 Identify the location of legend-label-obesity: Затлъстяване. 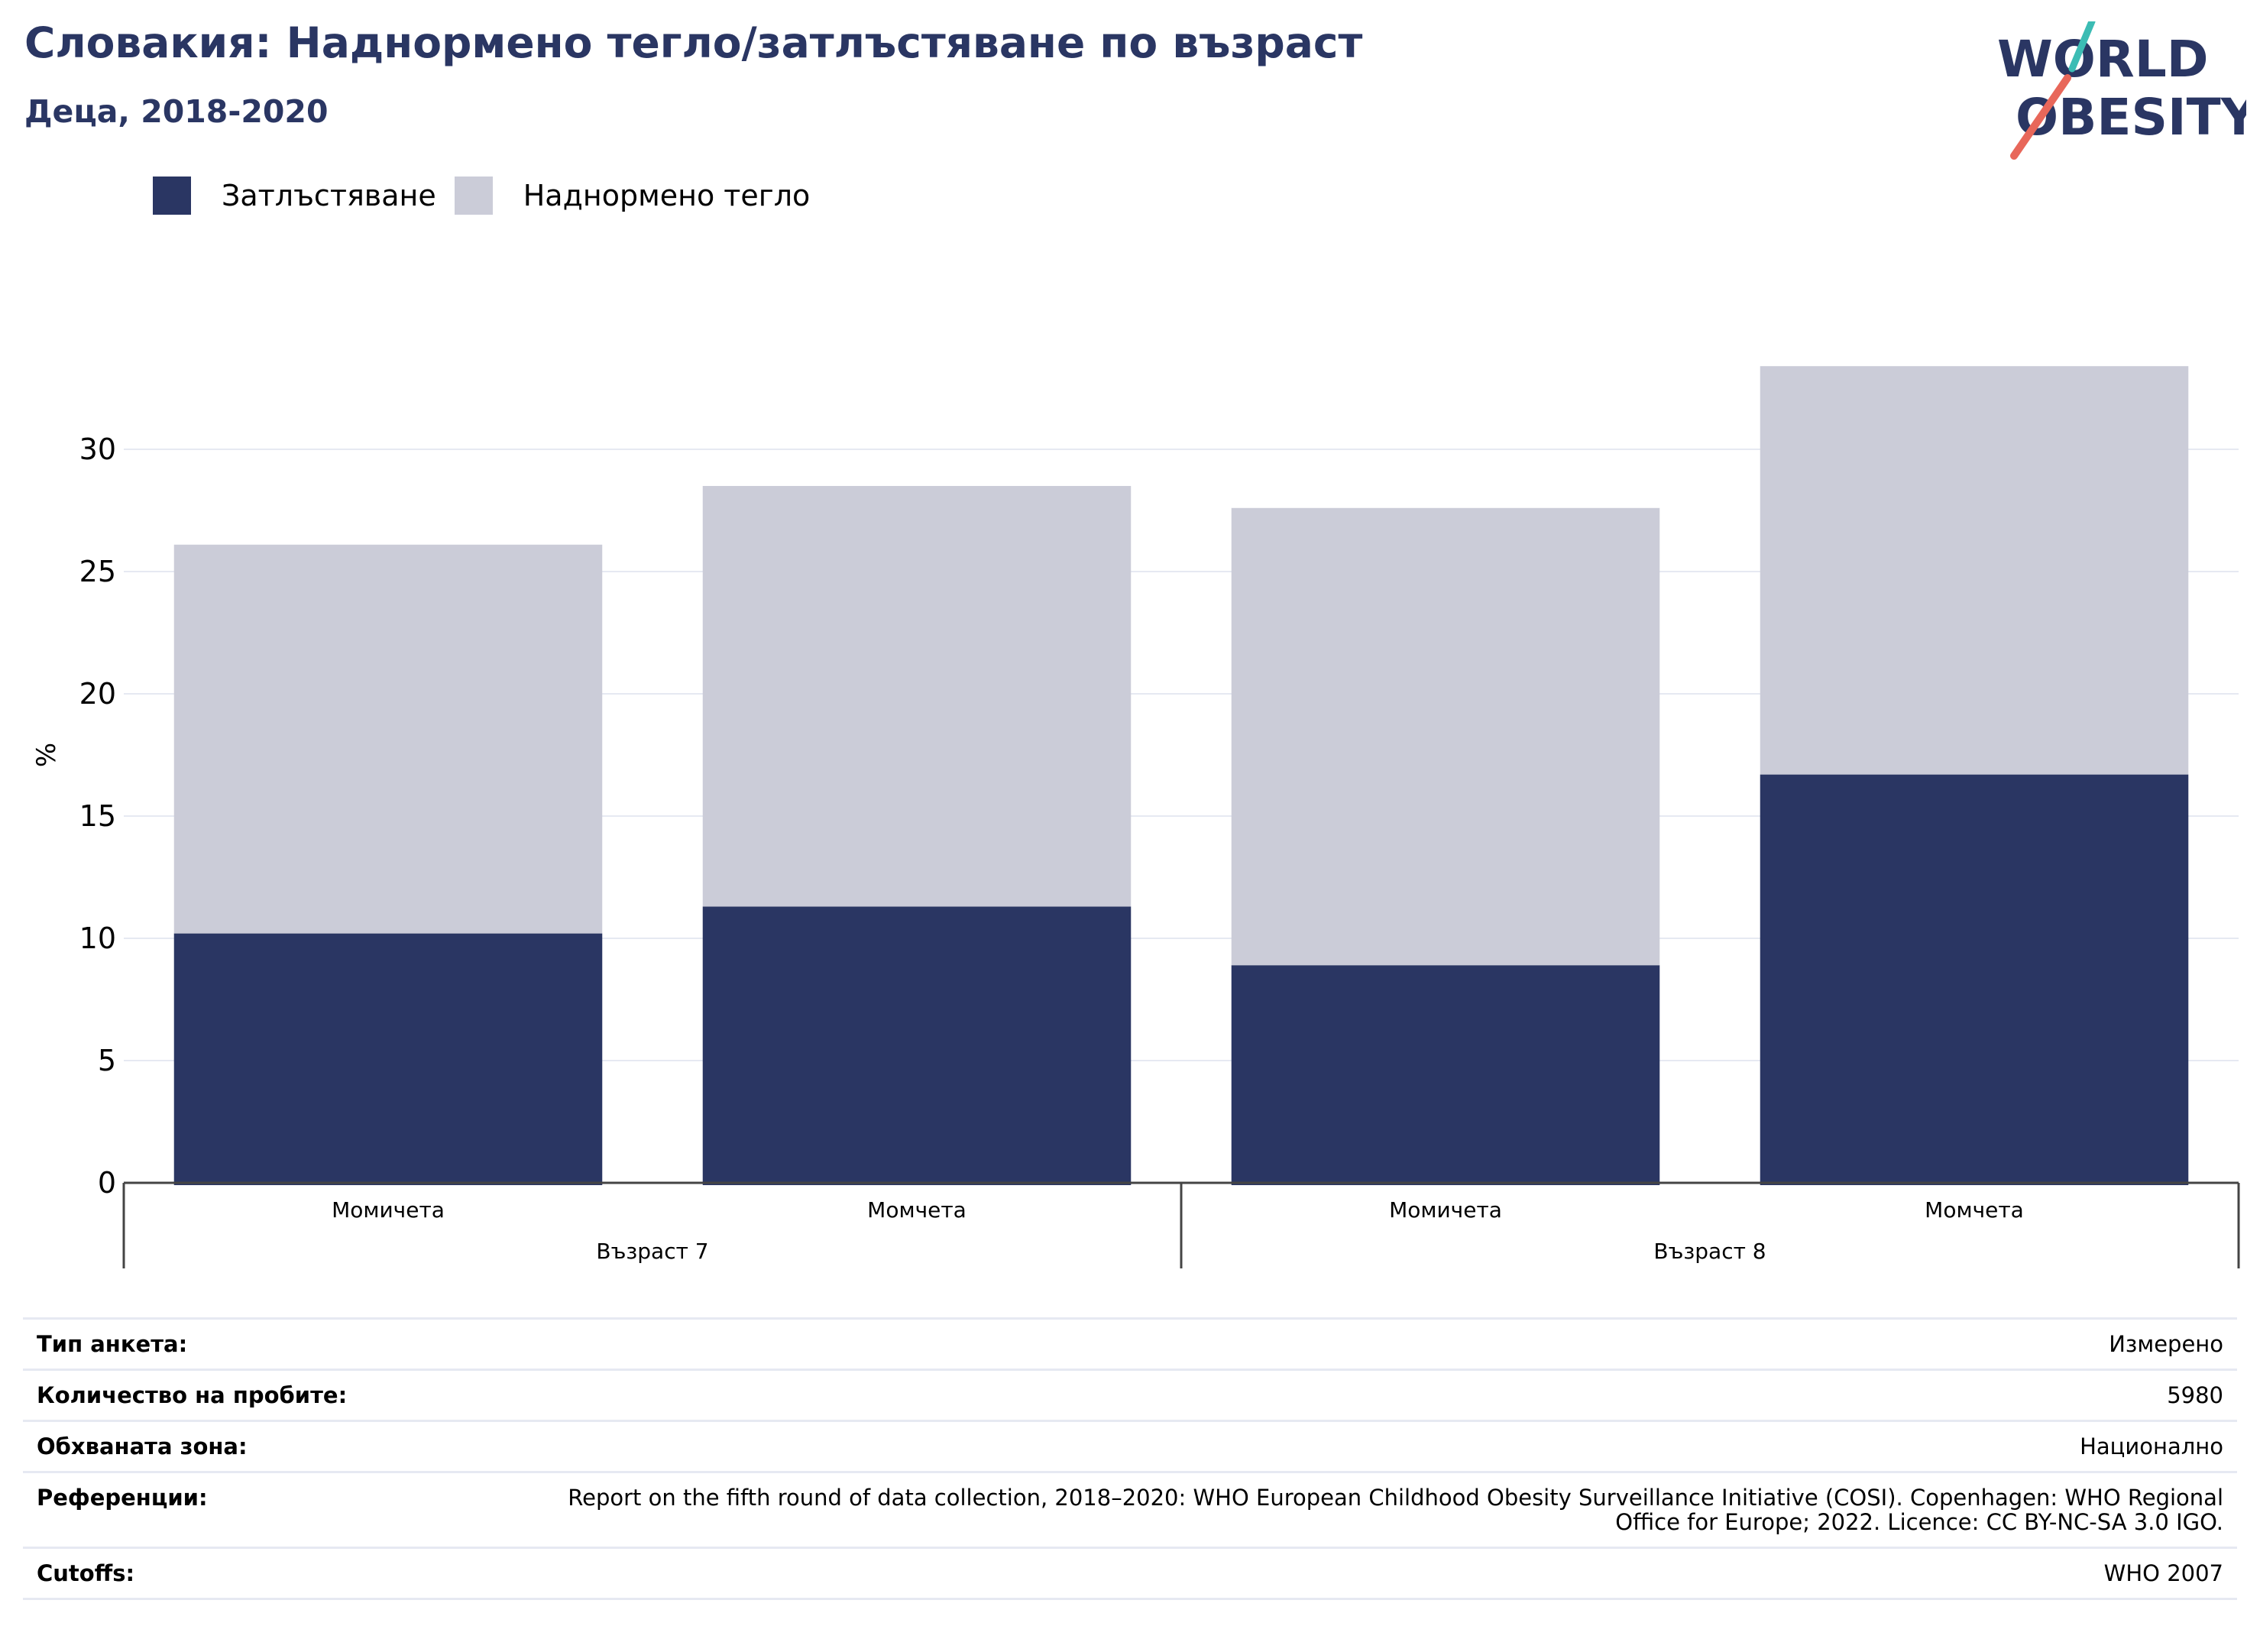
(329, 195).